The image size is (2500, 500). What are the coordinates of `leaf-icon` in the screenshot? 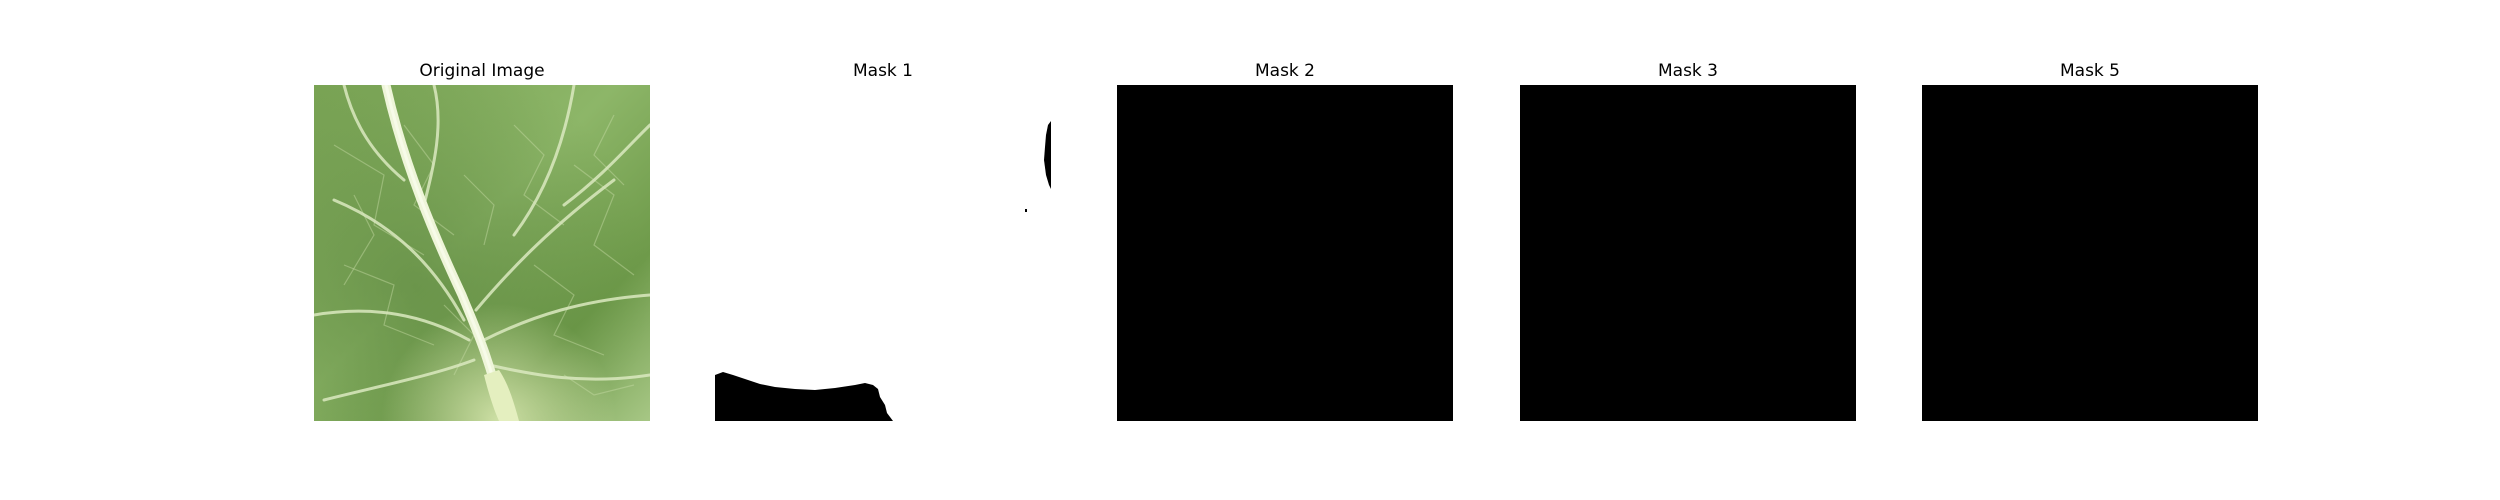 It's located at (482, 253).